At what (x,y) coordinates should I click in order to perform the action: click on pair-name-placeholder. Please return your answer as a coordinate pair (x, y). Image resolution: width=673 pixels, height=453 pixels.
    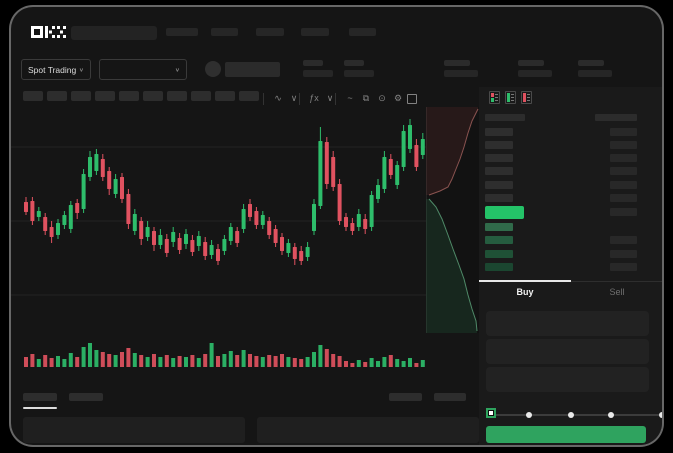
    Looking at the image, I should click on (252, 69).